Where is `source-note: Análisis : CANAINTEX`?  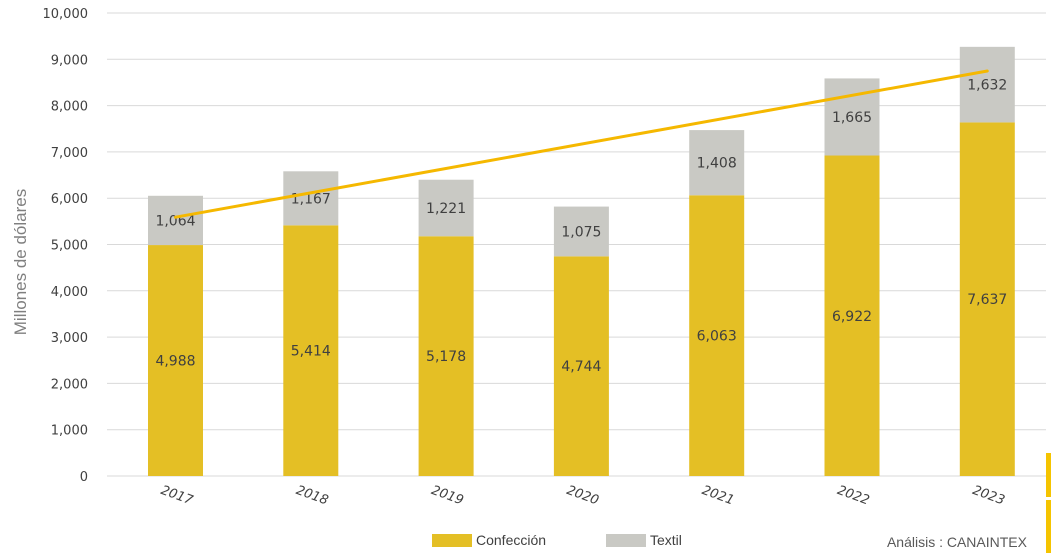 source-note: Análisis : CANAINTEX is located at coordinates (957, 542).